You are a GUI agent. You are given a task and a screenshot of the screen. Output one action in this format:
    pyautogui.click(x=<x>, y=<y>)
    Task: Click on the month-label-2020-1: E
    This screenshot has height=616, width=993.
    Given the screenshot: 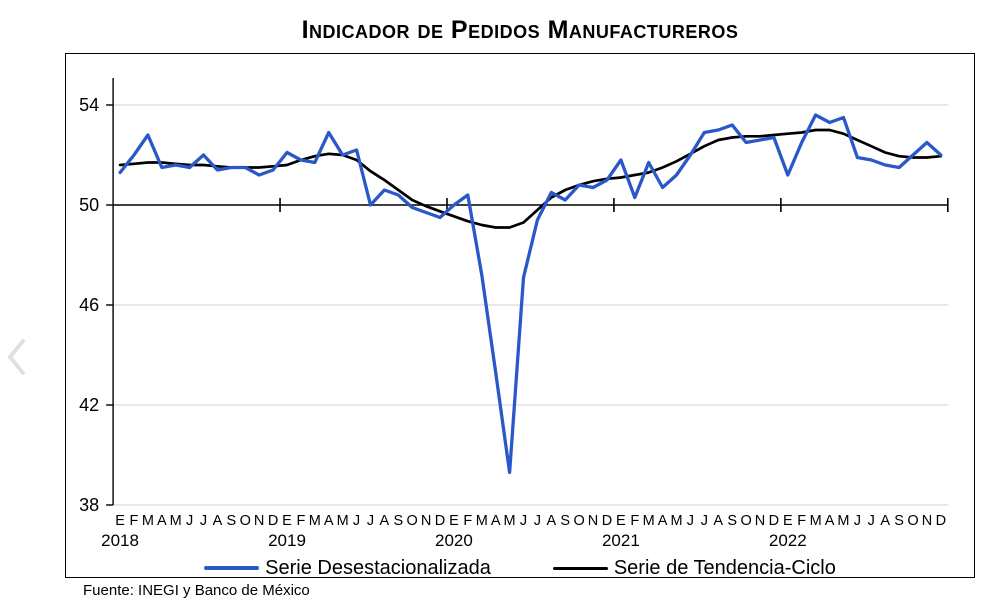 What is the action you would take?
    pyautogui.click(x=454, y=521)
    